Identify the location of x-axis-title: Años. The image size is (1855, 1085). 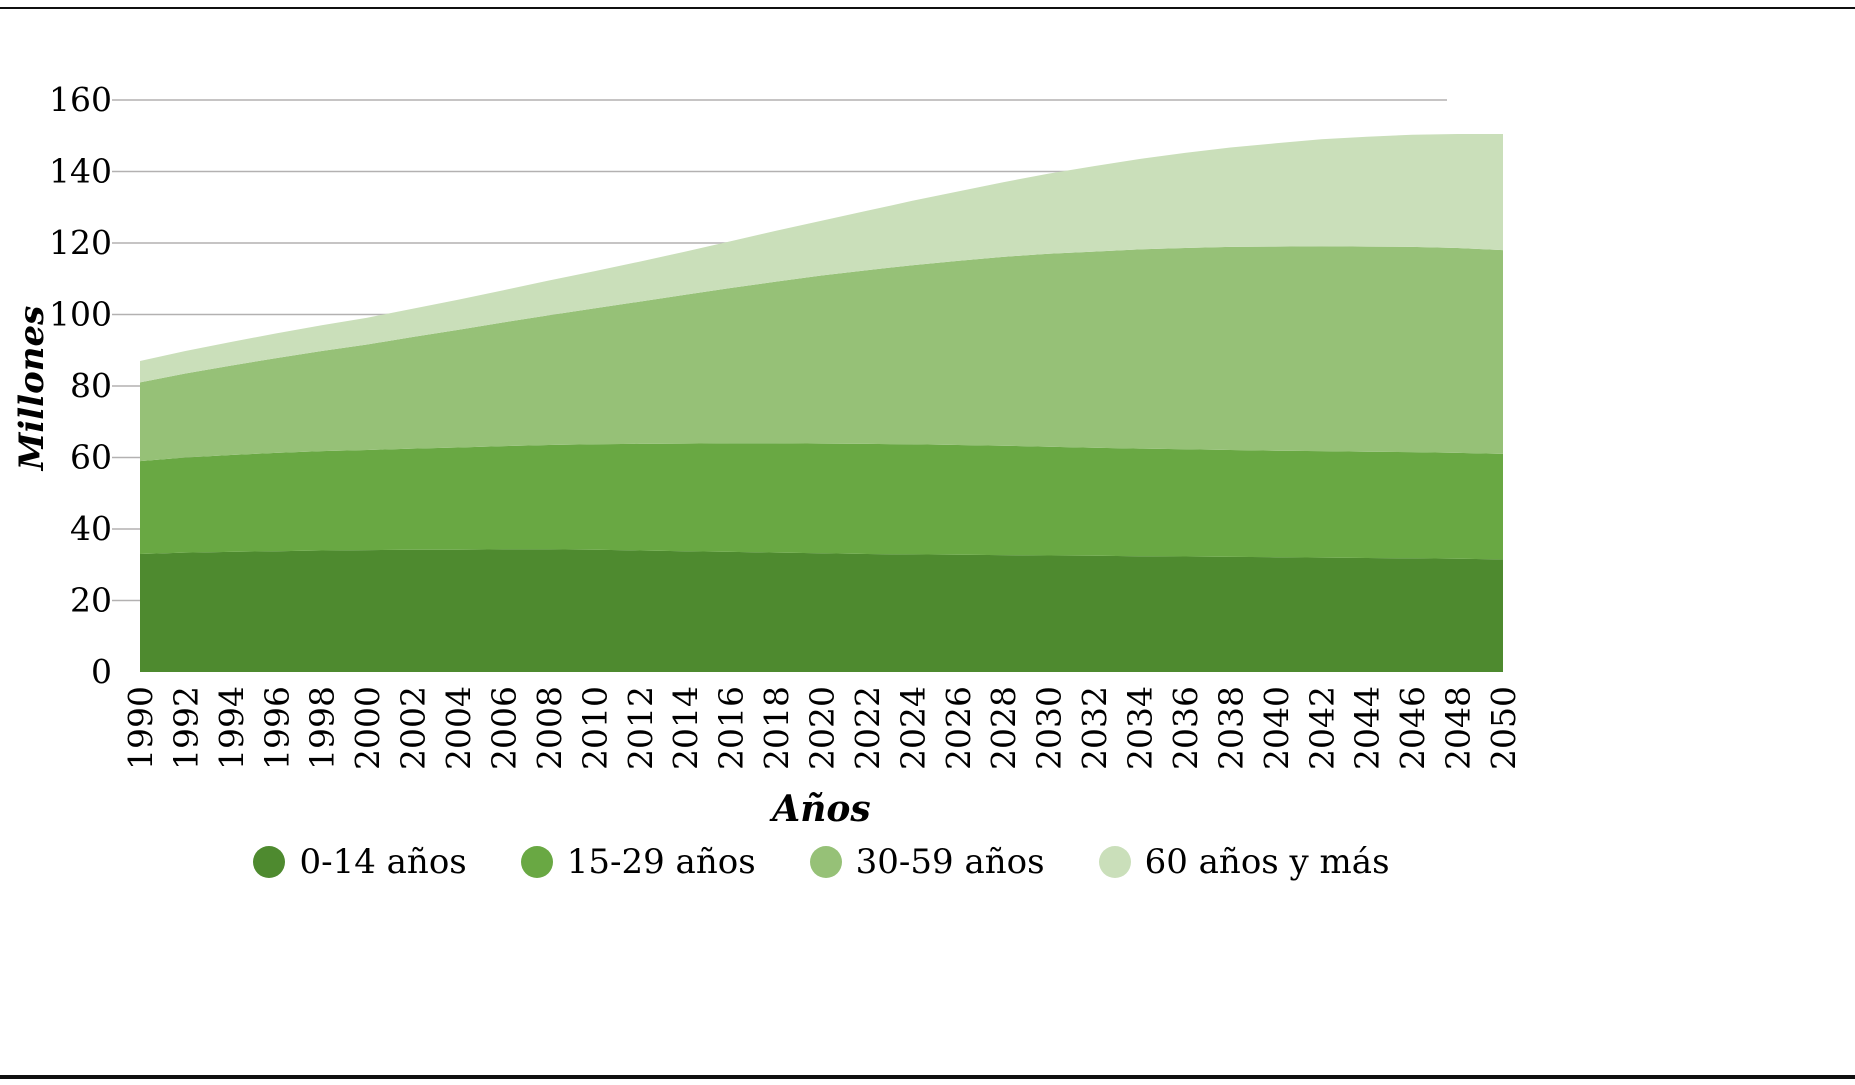
(821, 809).